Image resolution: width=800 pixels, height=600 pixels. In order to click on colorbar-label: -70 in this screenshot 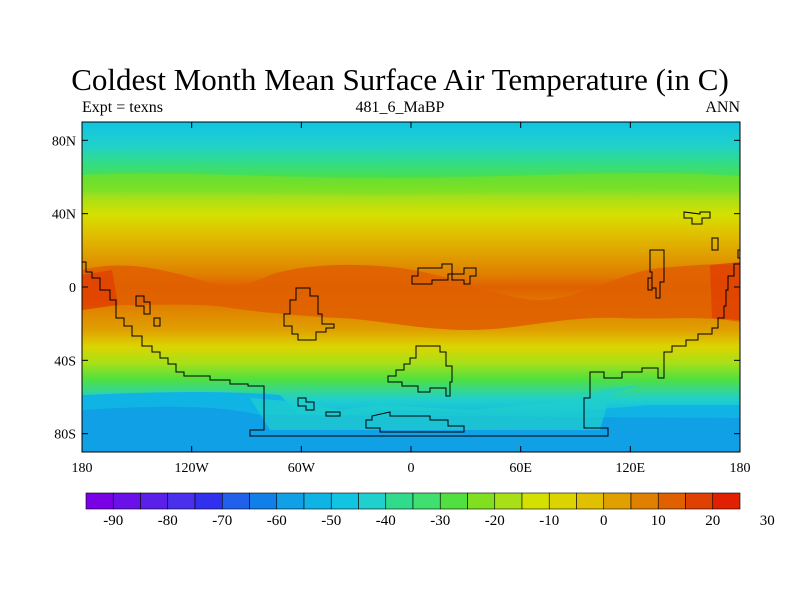, I will do `click(222, 521)`.